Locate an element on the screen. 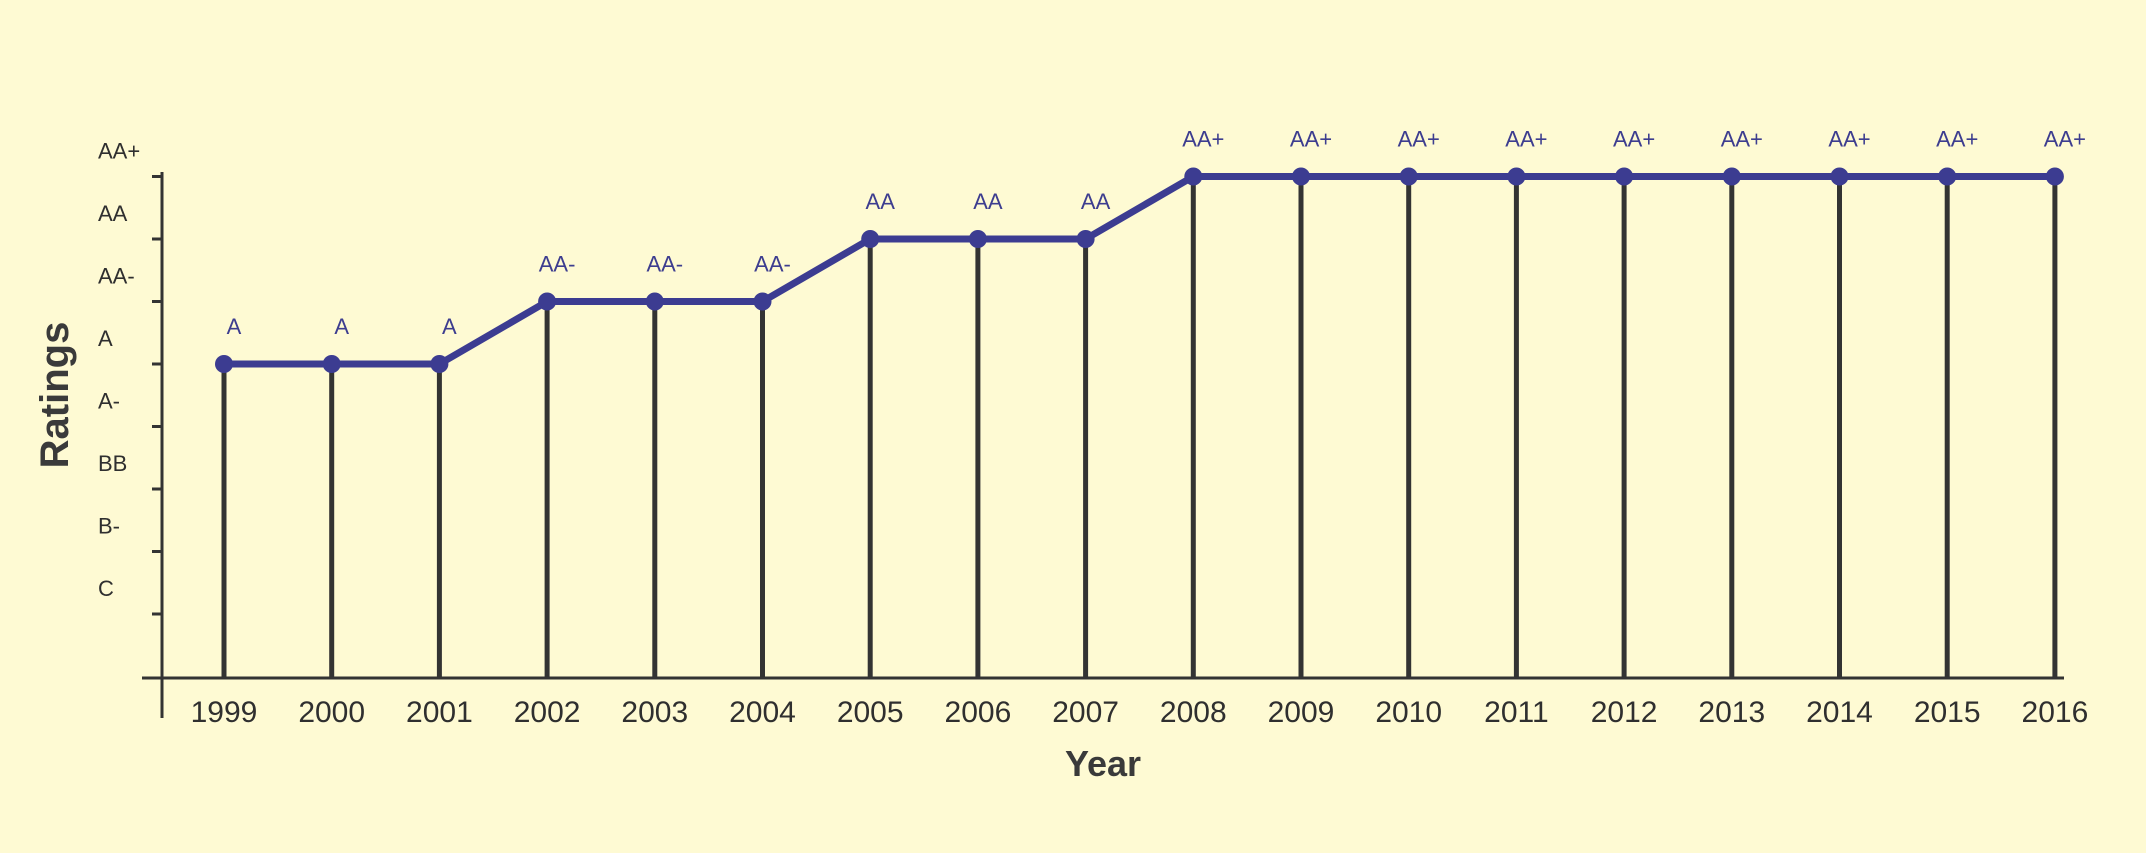  y-tick-label: BB is located at coordinates (112, 463).